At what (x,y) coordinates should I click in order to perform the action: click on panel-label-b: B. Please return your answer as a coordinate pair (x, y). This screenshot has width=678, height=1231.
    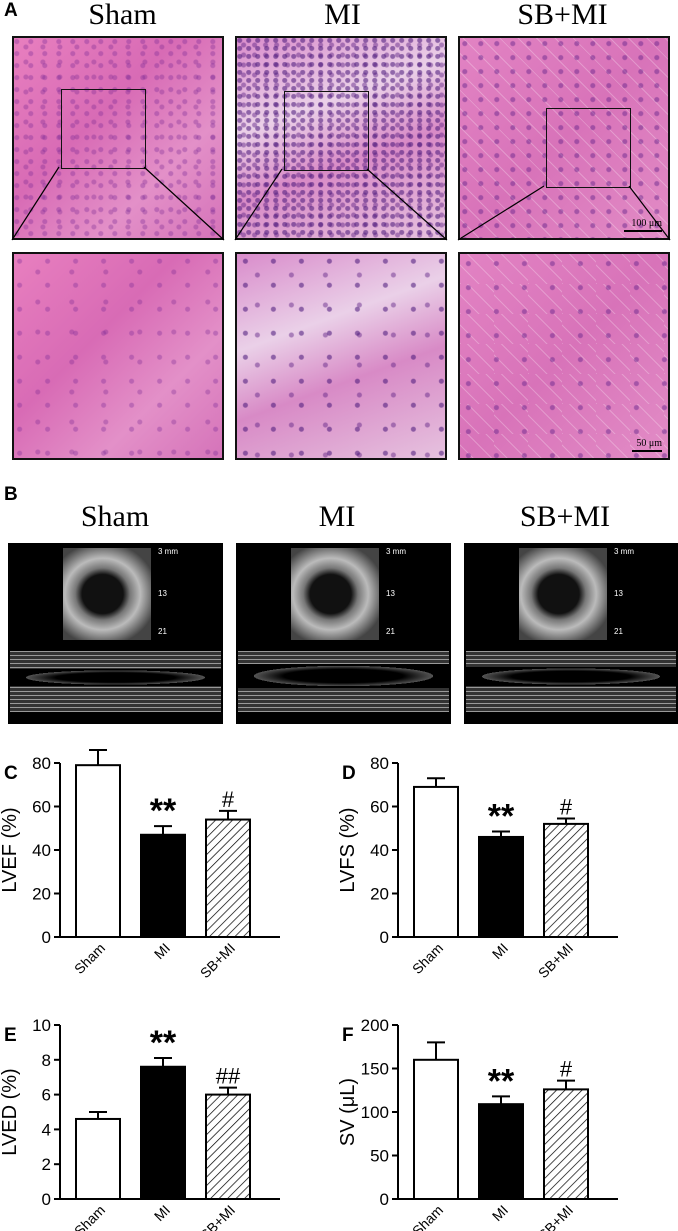
    Looking at the image, I should click on (11, 494).